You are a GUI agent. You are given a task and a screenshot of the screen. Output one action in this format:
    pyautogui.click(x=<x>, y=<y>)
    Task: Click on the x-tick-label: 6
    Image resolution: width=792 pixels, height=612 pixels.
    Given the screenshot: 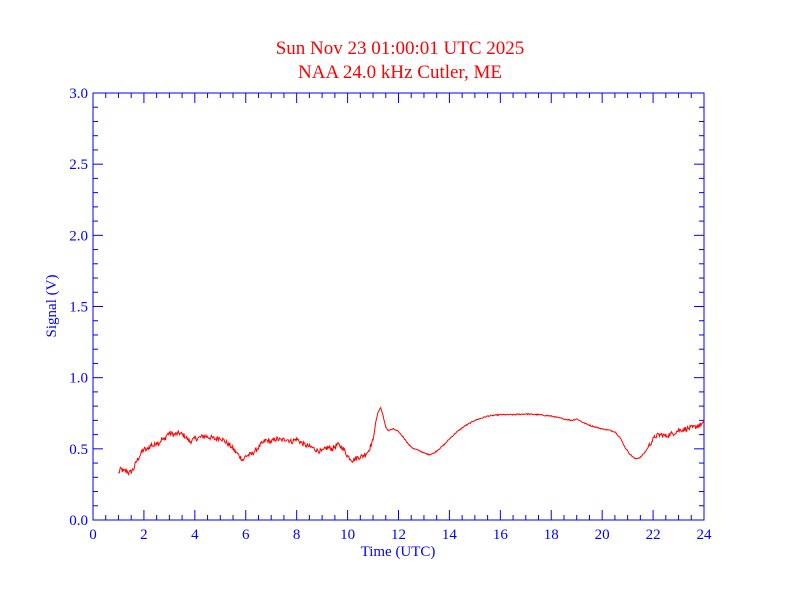 What is the action you would take?
    pyautogui.click(x=246, y=535)
    